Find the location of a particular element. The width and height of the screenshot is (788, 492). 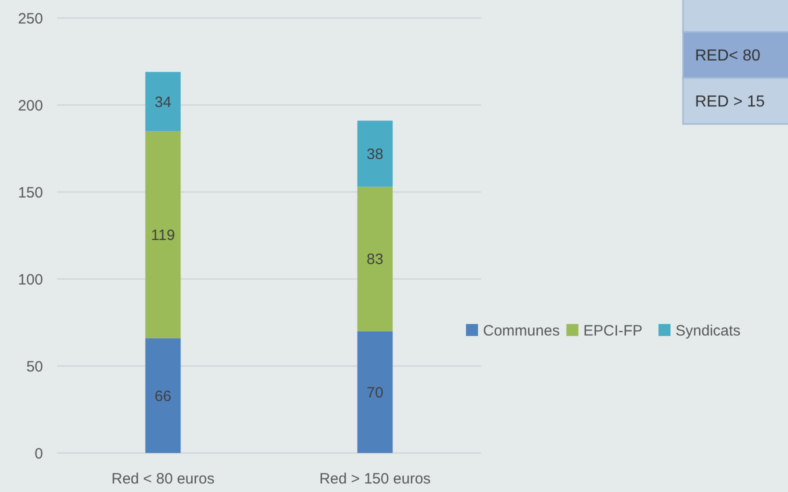

y-tick-label: 100 is located at coordinates (30, 279).